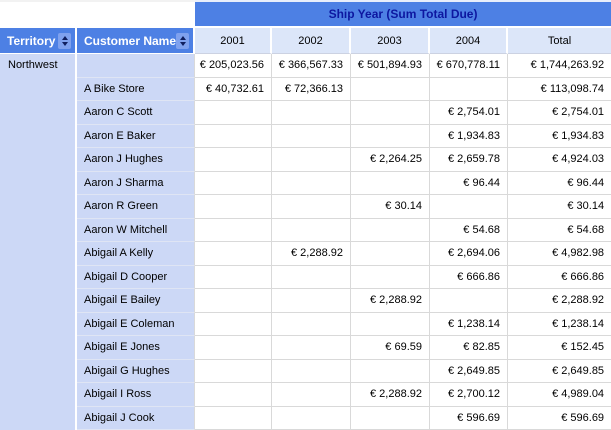 The image size is (611, 430). What do you see at coordinates (233, 89) in the screenshot?
I see `value-cell-2001: € 40,732.61` at bounding box center [233, 89].